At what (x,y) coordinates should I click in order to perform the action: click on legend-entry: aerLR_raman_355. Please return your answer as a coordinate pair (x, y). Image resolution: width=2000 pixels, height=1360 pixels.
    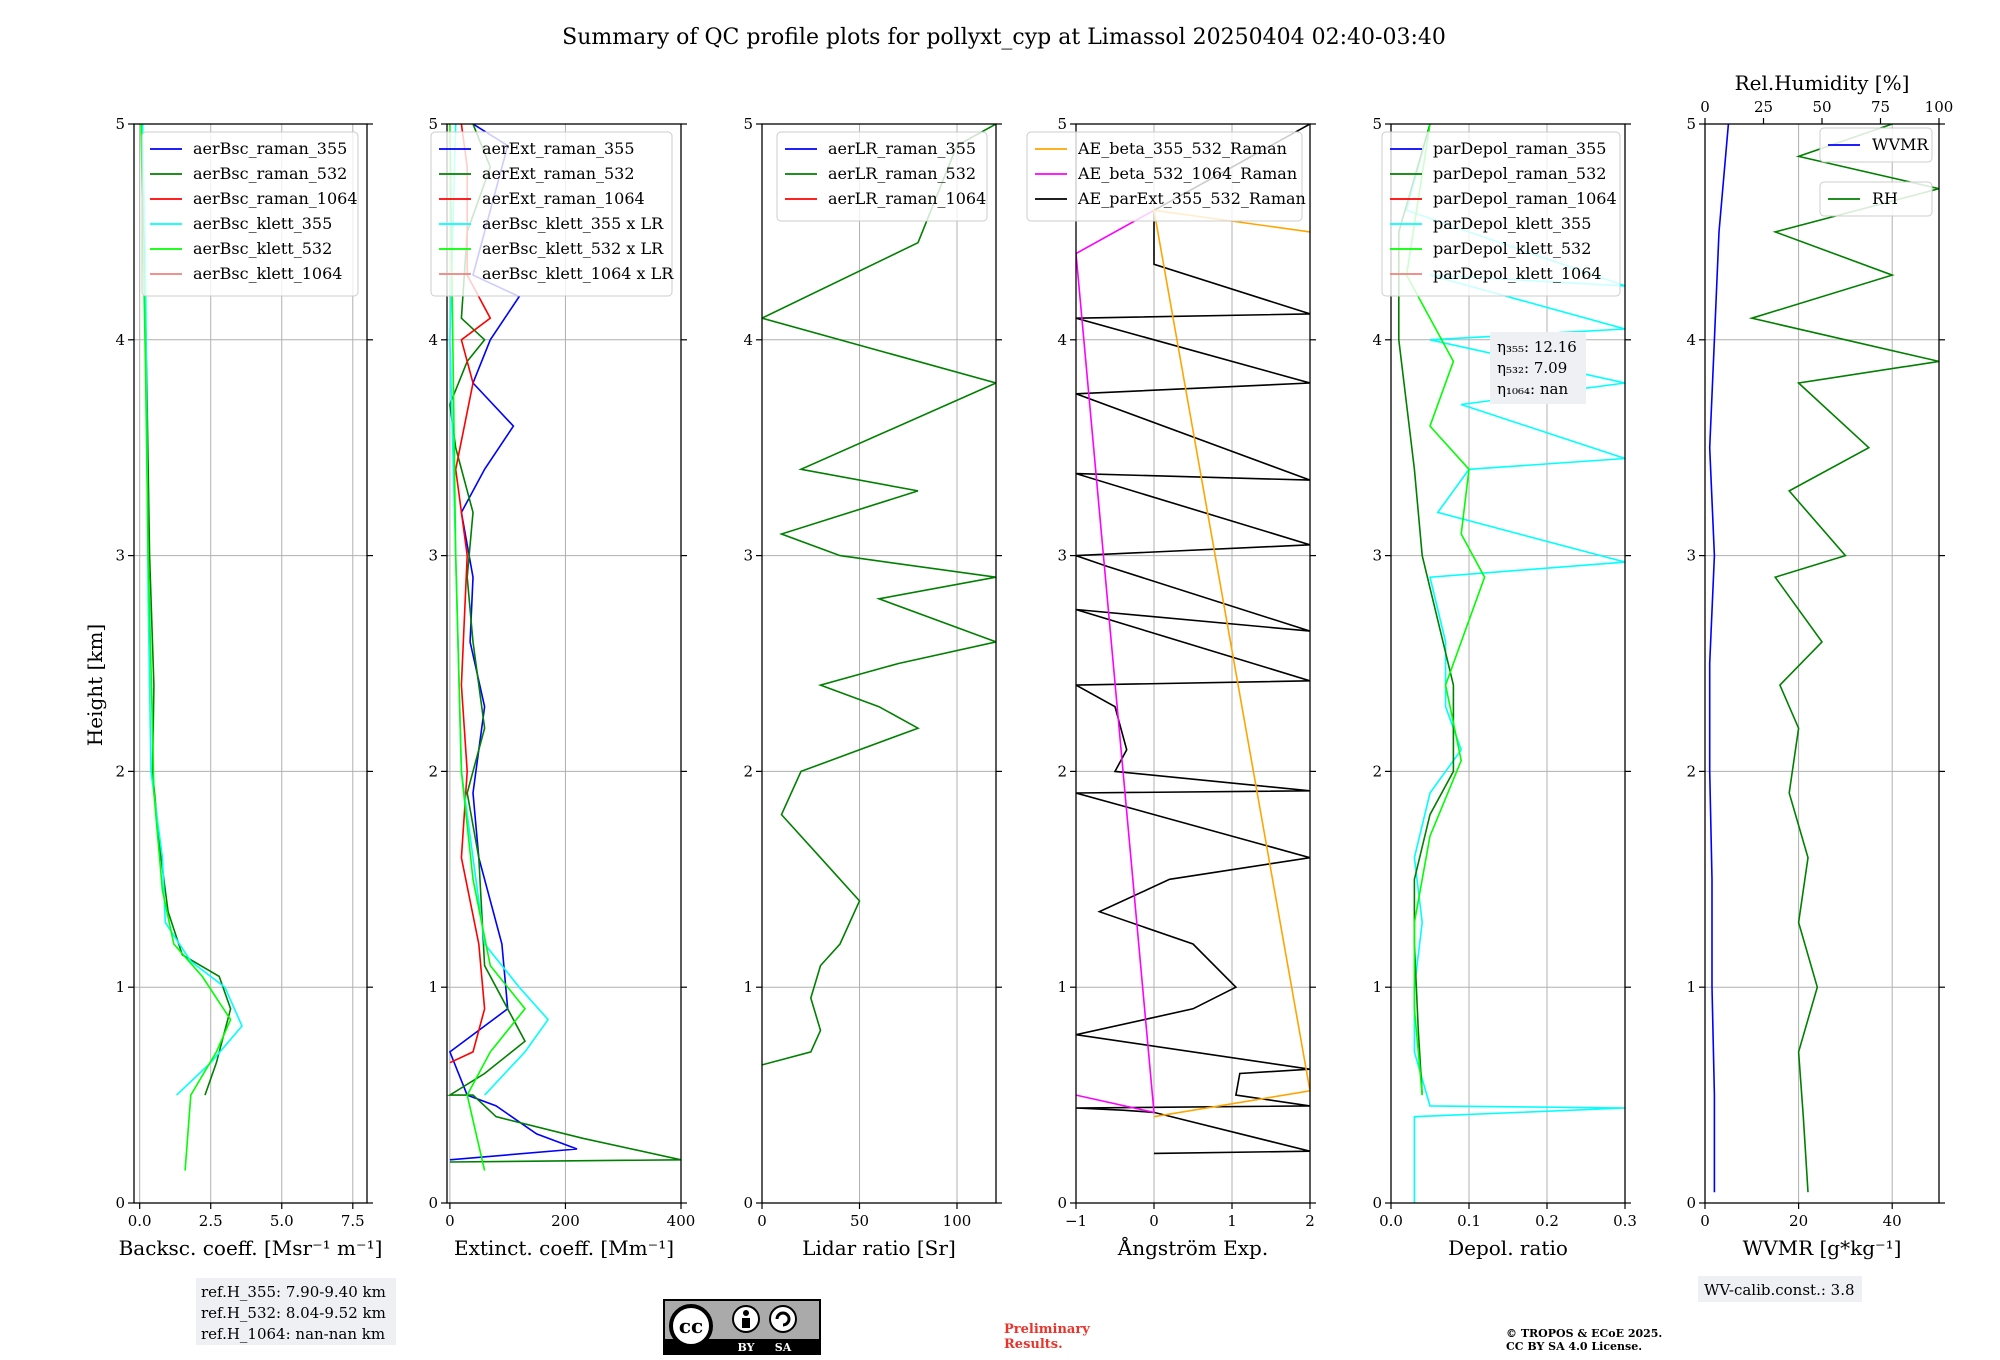
    Looking at the image, I should click on (902, 148).